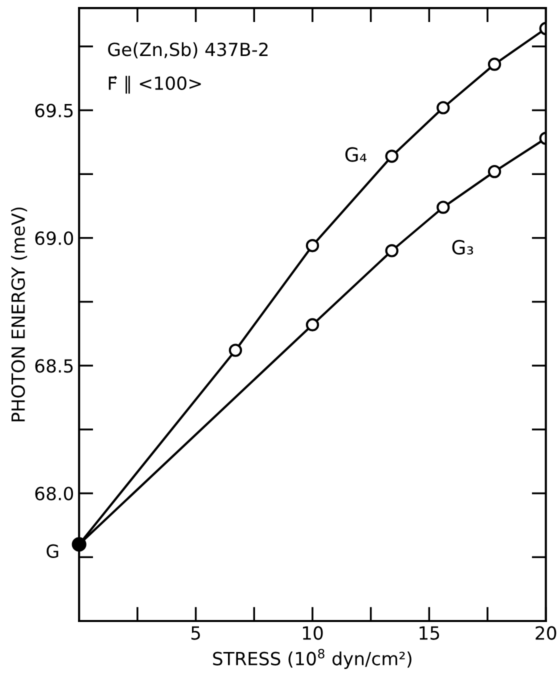  I want to click on y-tick-label: 68.5, so click(54, 366).